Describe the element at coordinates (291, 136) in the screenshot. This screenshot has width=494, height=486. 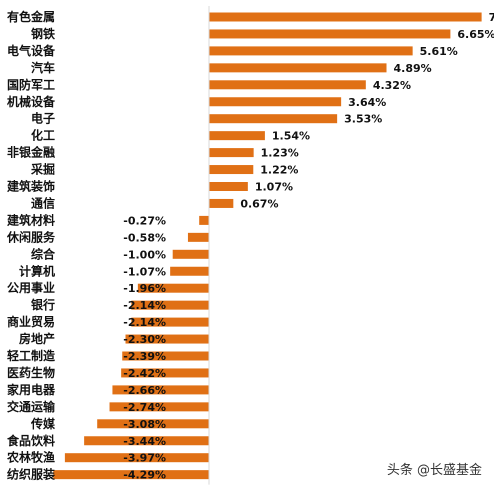
I see `value-label: 1.54%` at that location.